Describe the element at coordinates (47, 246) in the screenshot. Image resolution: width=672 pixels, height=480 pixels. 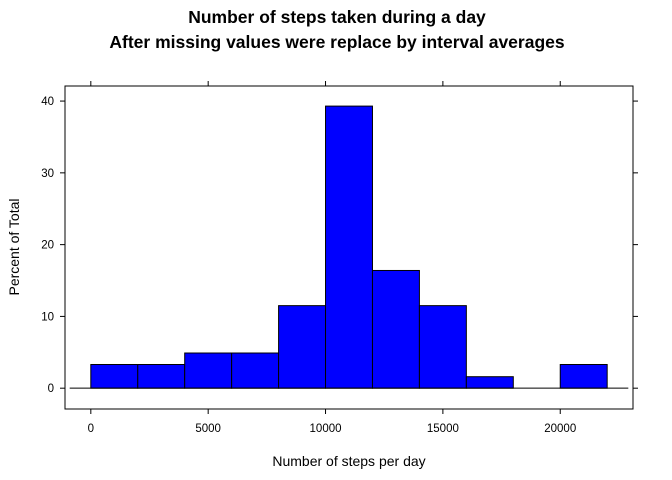
I see `y-tick-label-2: 20` at that location.